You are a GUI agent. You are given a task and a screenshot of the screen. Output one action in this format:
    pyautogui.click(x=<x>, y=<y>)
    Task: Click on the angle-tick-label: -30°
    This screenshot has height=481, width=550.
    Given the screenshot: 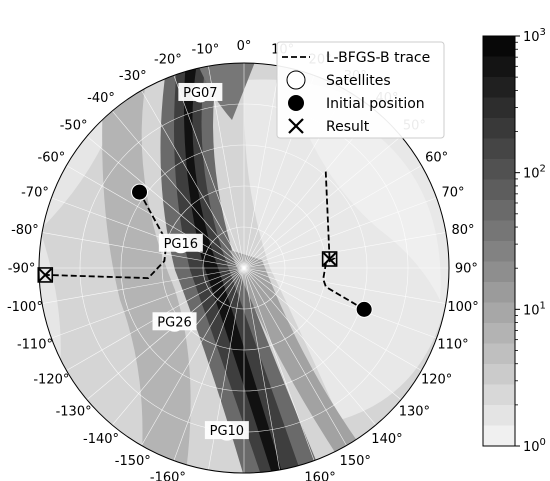 What is the action you would take?
    pyautogui.click(x=133, y=76)
    